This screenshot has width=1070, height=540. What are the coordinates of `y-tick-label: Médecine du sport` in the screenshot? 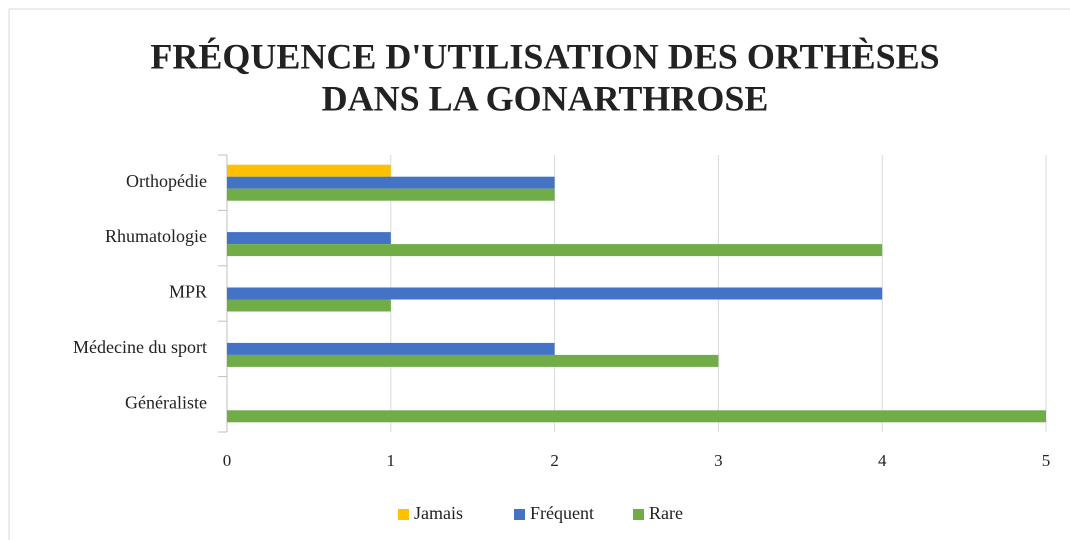 It's located at (140, 347).